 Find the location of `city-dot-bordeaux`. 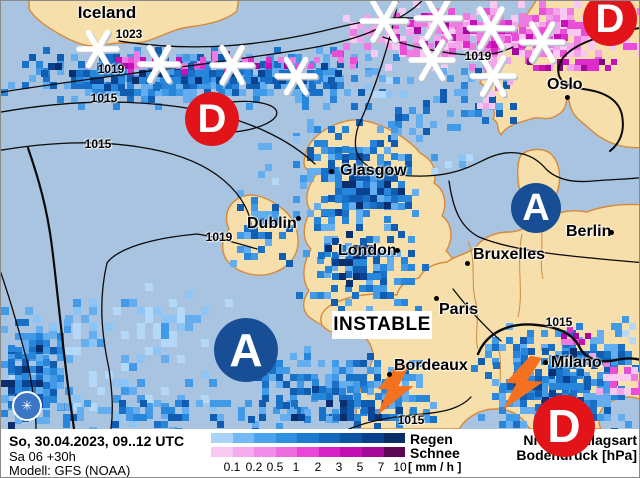

city-dot-bordeaux is located at coordinates (389, 374).